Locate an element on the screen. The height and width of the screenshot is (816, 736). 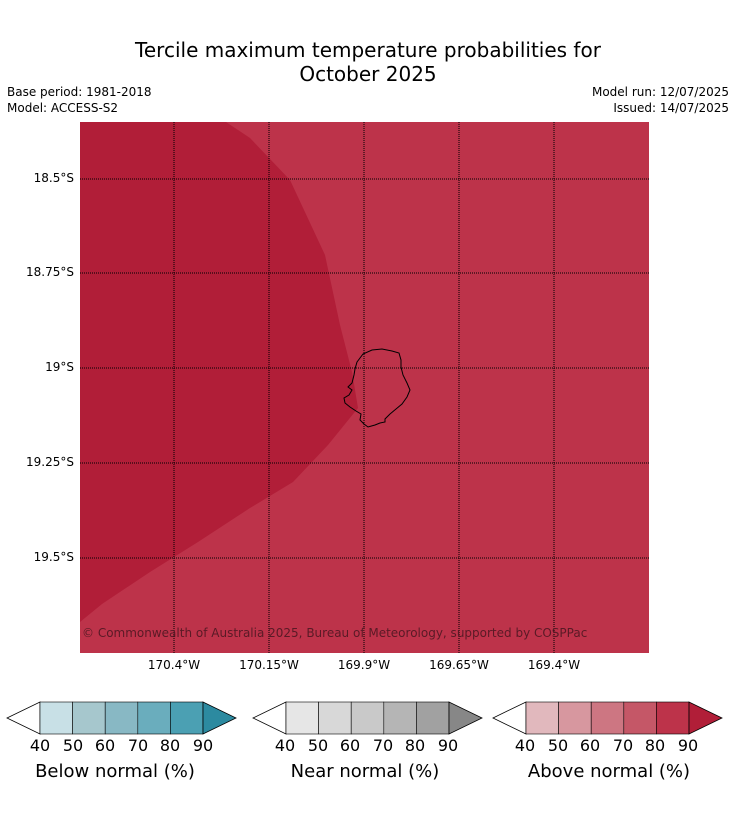
island-outline is located at coordinates (377, 388).